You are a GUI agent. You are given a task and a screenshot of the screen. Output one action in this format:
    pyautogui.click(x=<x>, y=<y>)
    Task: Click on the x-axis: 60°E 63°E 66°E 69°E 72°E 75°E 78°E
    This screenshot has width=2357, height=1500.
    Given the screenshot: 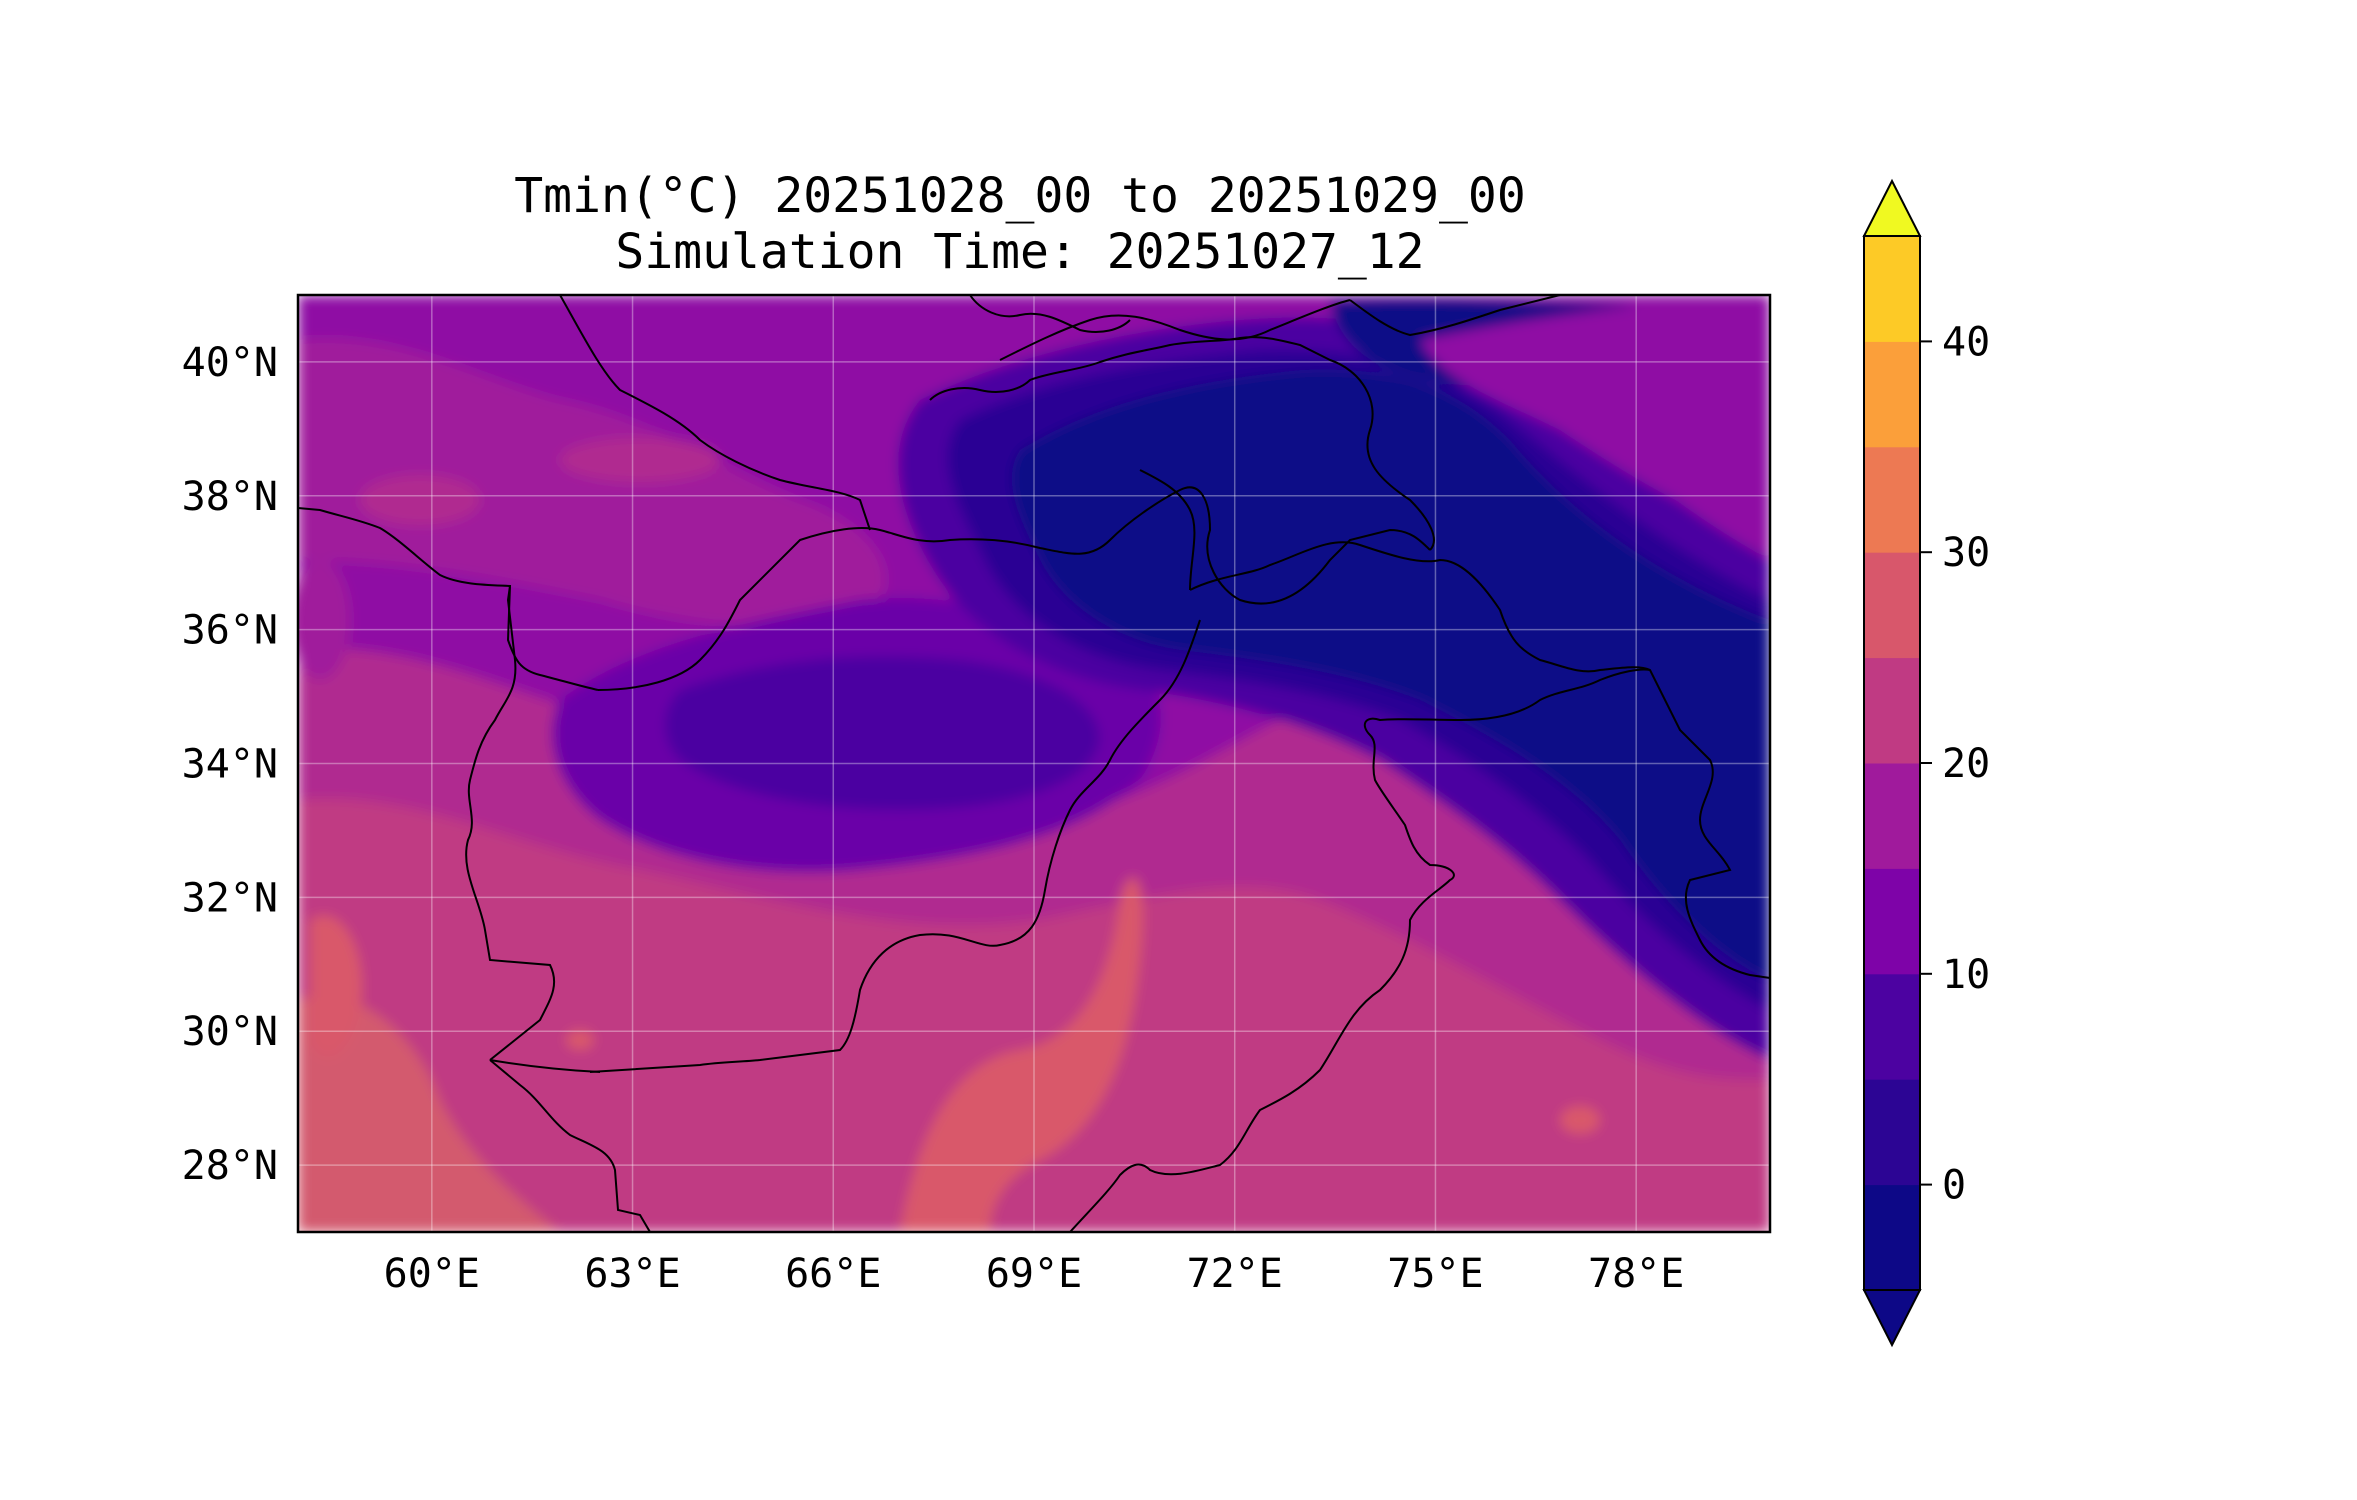 What is the action you would take?
    pyautogui.click(x=1034, y=1274)
    